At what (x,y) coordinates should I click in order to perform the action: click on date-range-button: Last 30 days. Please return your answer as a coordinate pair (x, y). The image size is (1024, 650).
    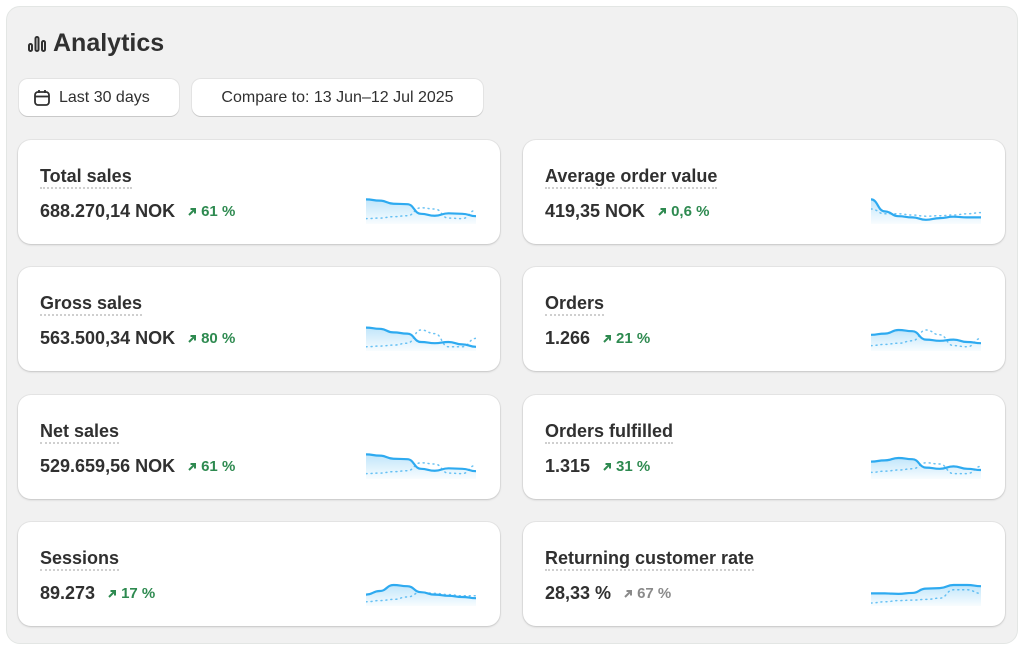
    Looking at the image, I should click on (99, 97).